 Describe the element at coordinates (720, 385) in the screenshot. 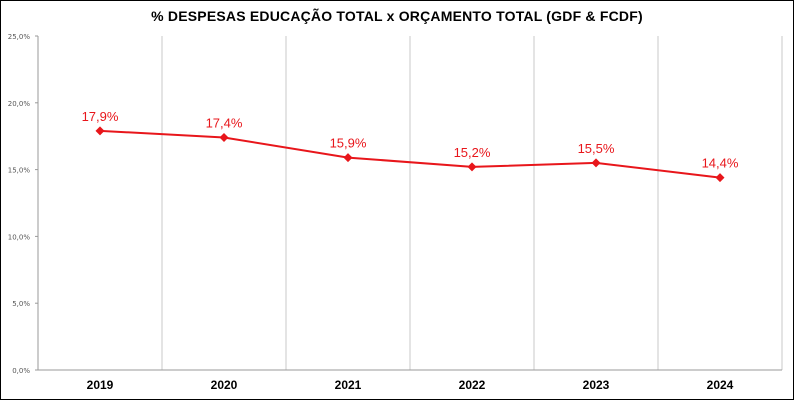

I see `x-tick-label: 2024` at that location.